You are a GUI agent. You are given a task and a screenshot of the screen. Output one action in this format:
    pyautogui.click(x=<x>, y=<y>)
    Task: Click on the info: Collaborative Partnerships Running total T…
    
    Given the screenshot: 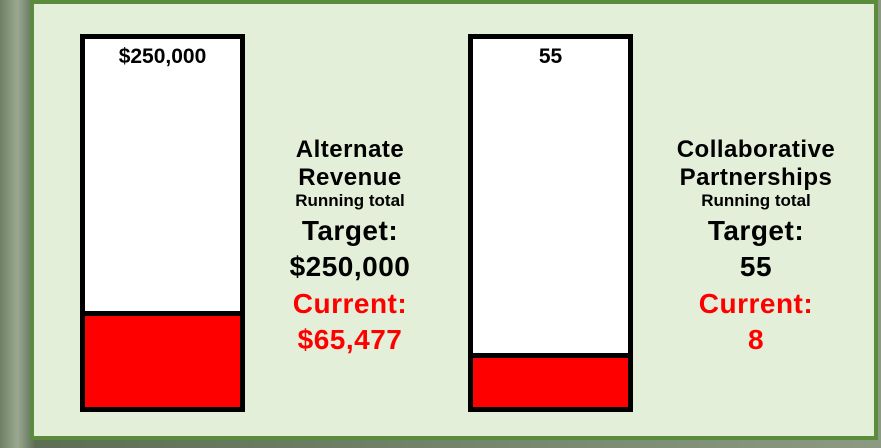 What is the action you would take?
    pyautogui.click(x=756, y=247)
    